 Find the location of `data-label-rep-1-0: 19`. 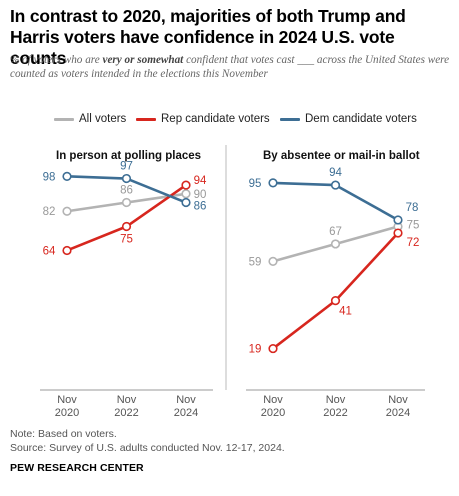

data-label-rep-1-0: 19 is located at coordinates (255, 350).